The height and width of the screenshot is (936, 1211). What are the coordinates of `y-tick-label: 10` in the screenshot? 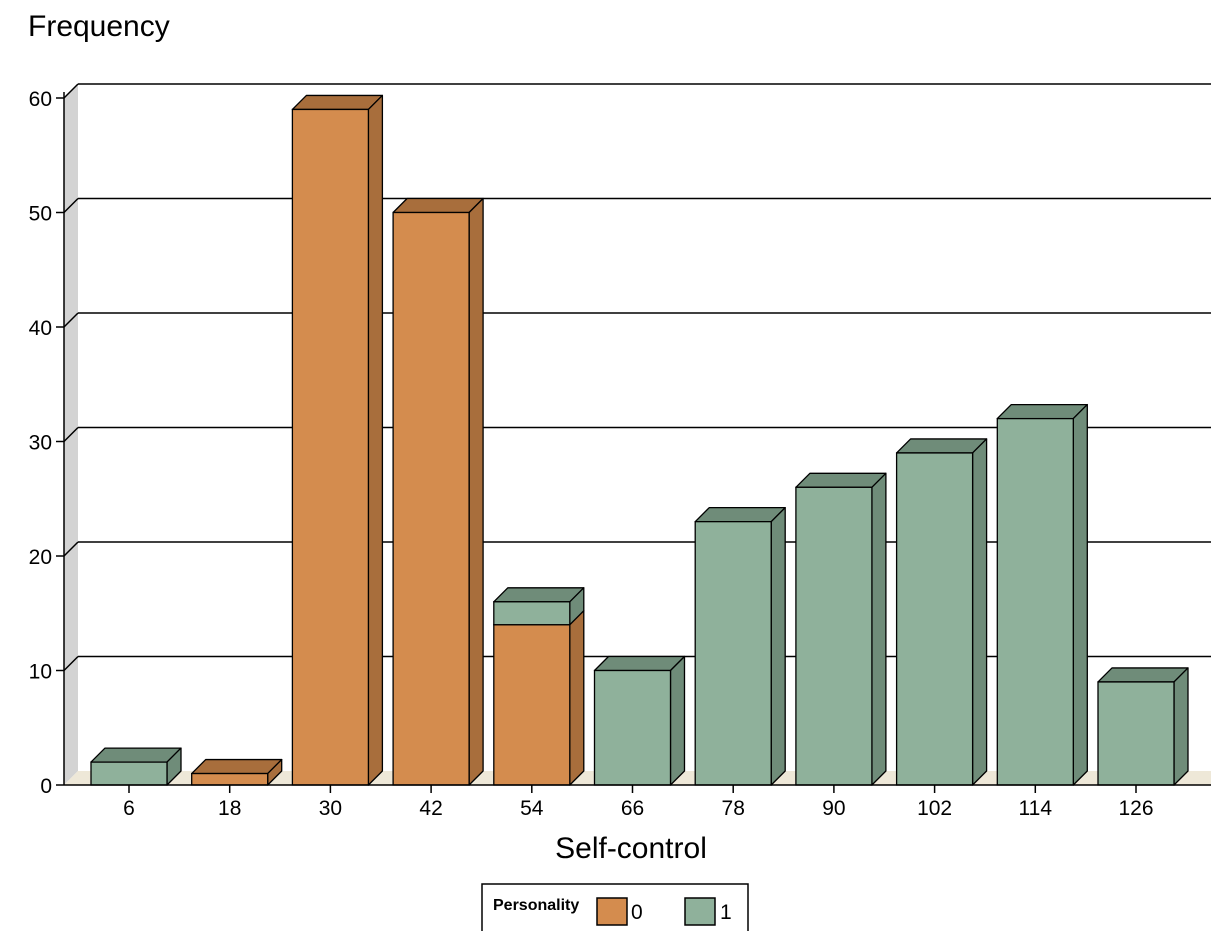 It's located at (40, 672).